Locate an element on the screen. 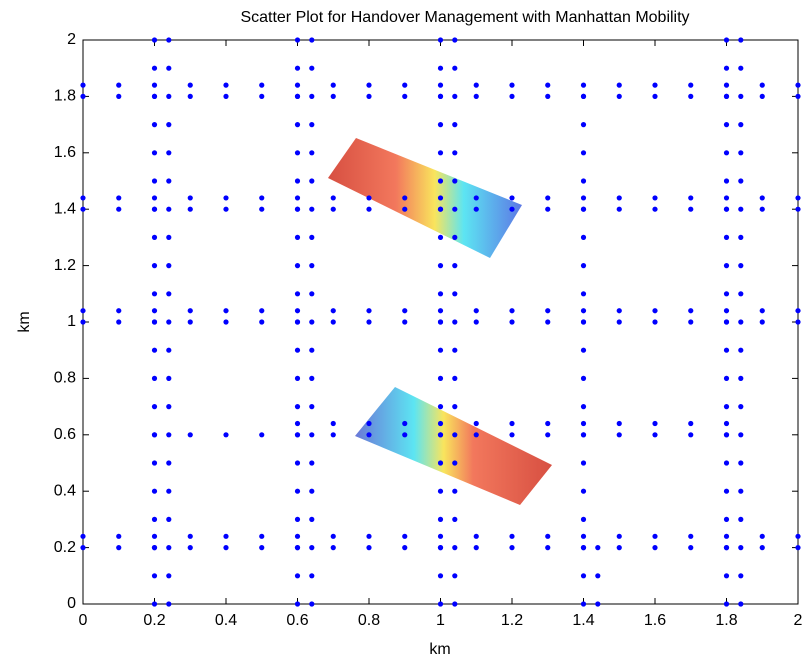 The width and height of the screenshot is (804, 664). y-tick-label: 1.4 is located at coordinates (65, 208).